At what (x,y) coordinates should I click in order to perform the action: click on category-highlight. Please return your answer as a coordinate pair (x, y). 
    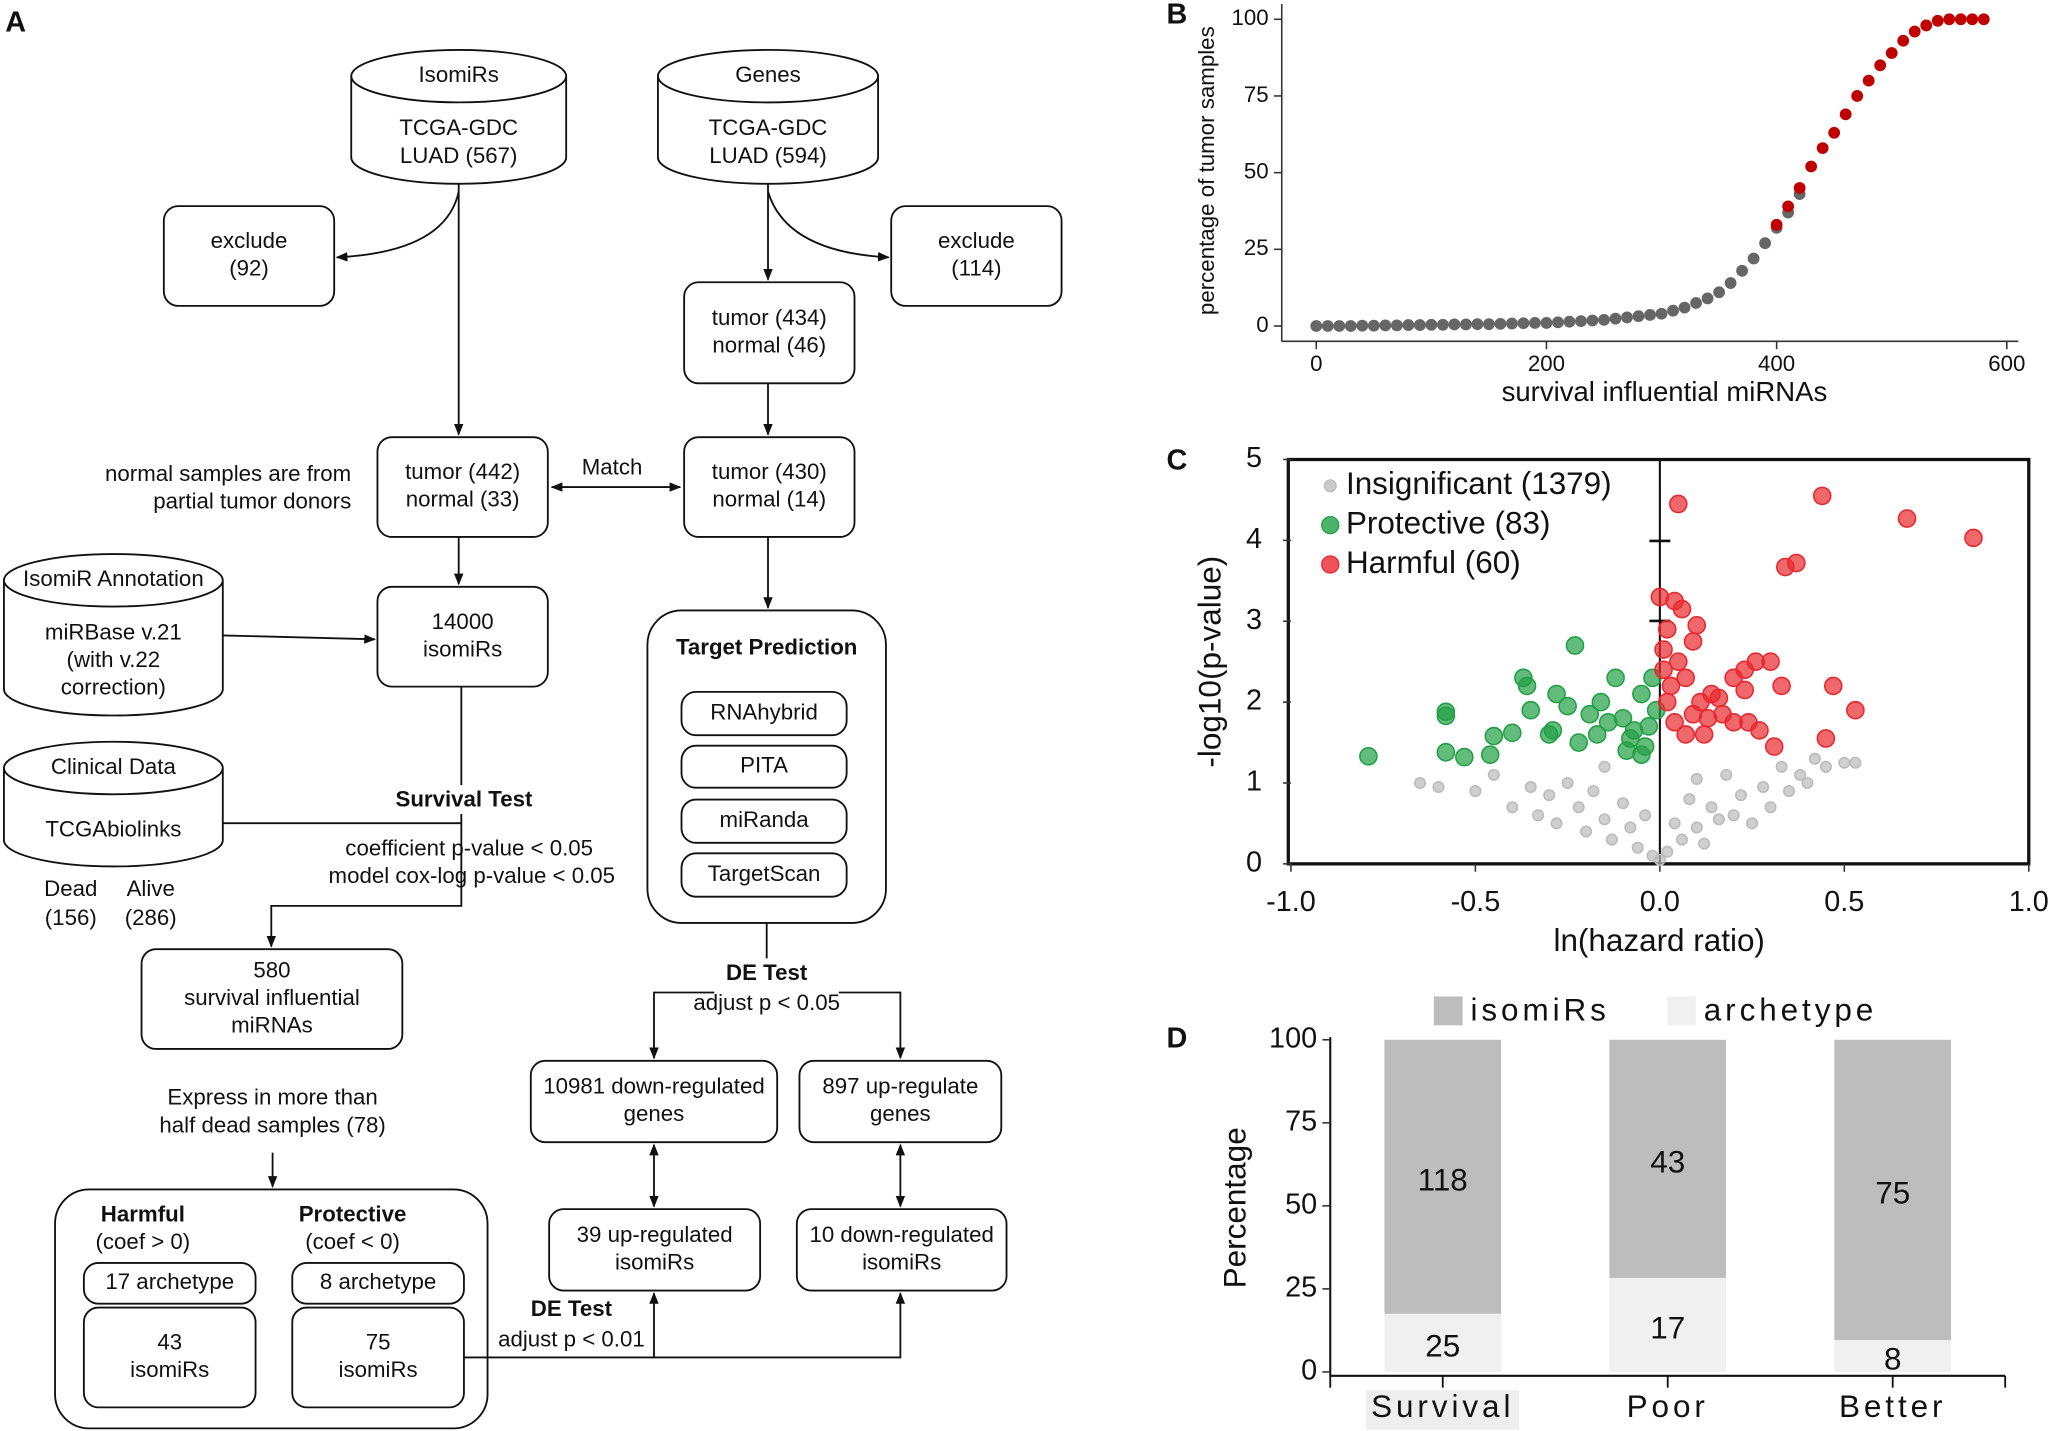
    Looking at the image, I should click on (1443, 1410).